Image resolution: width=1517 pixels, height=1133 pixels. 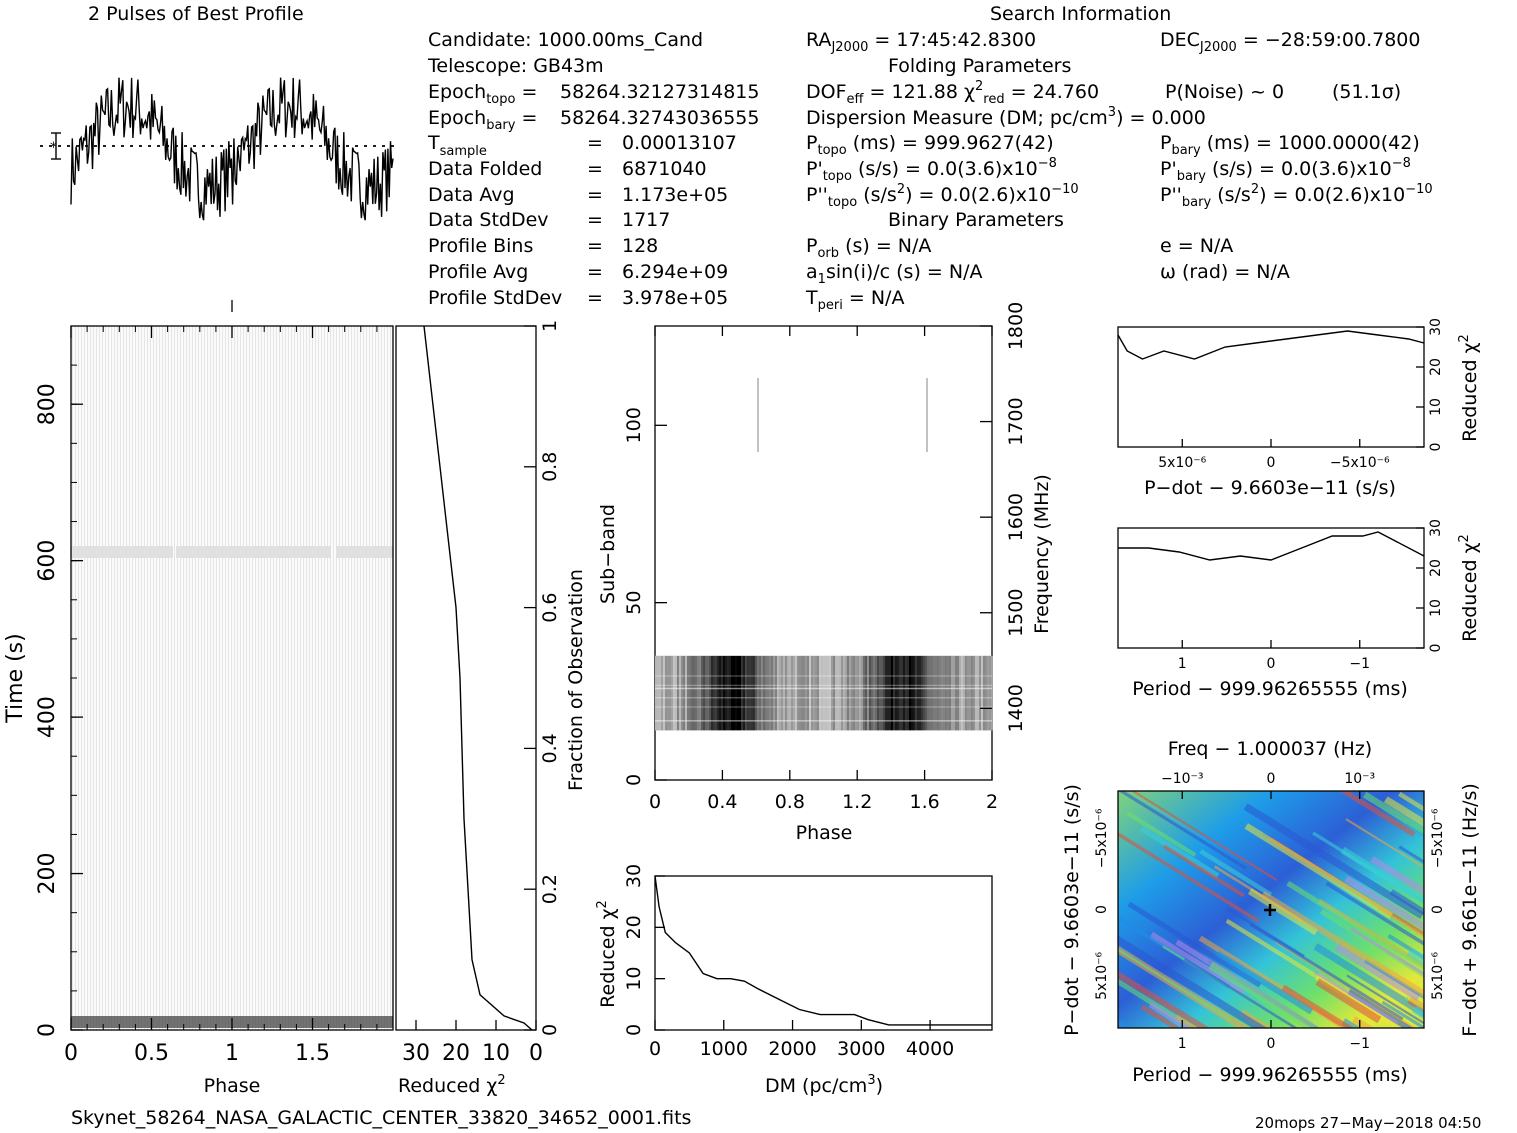 I want to click on chi2-dm-frame, so click(x=823, y=953).